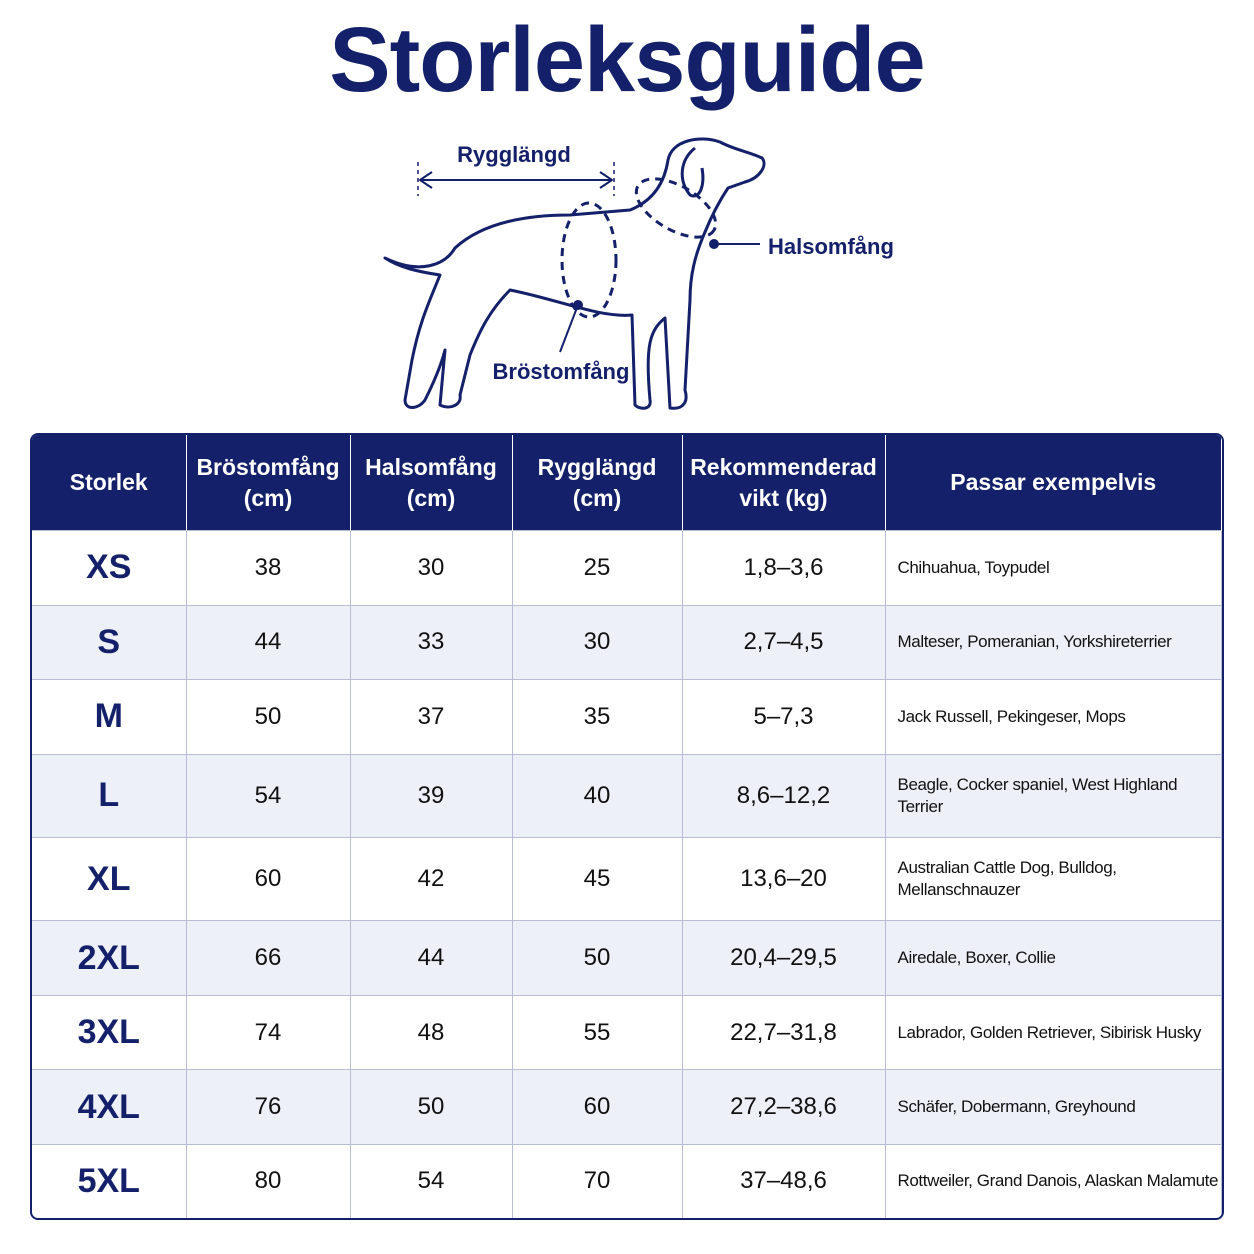 The width and height of the screenshot is (1254, 1254). I want to click on size-cell: 5XL, so click(109, 1180).